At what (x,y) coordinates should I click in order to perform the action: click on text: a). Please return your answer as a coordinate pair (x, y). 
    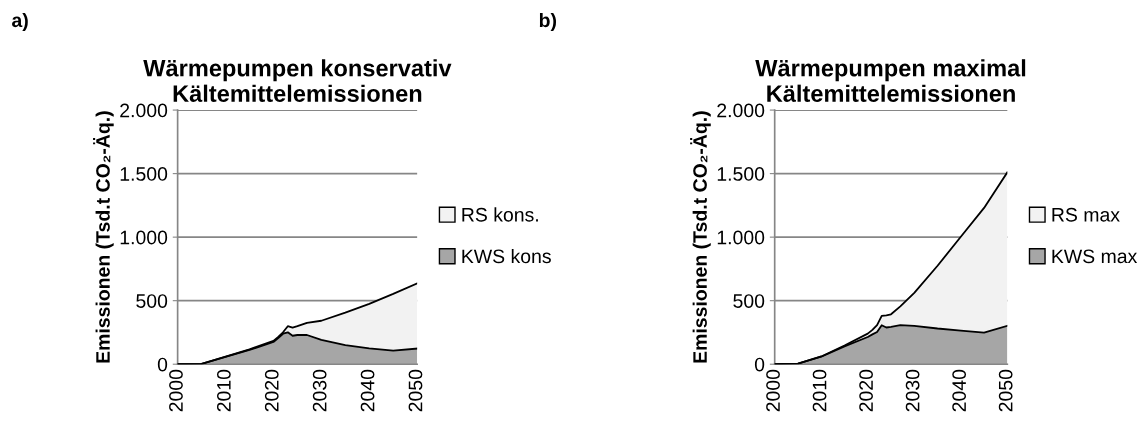
    Looking at the image, I should click on (20, 22).